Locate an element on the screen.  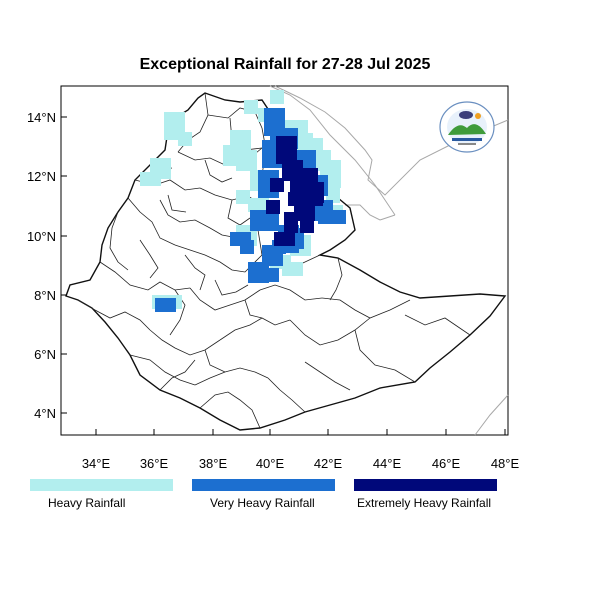
legend-label-very-heavy: Very Heavy Rainfall is located at coordinates (262, 503).